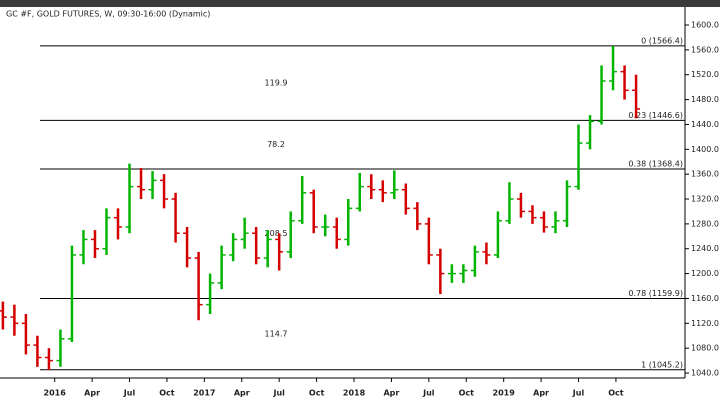  I want to click on y-tick-label: 1320.0, so click(705, 199).